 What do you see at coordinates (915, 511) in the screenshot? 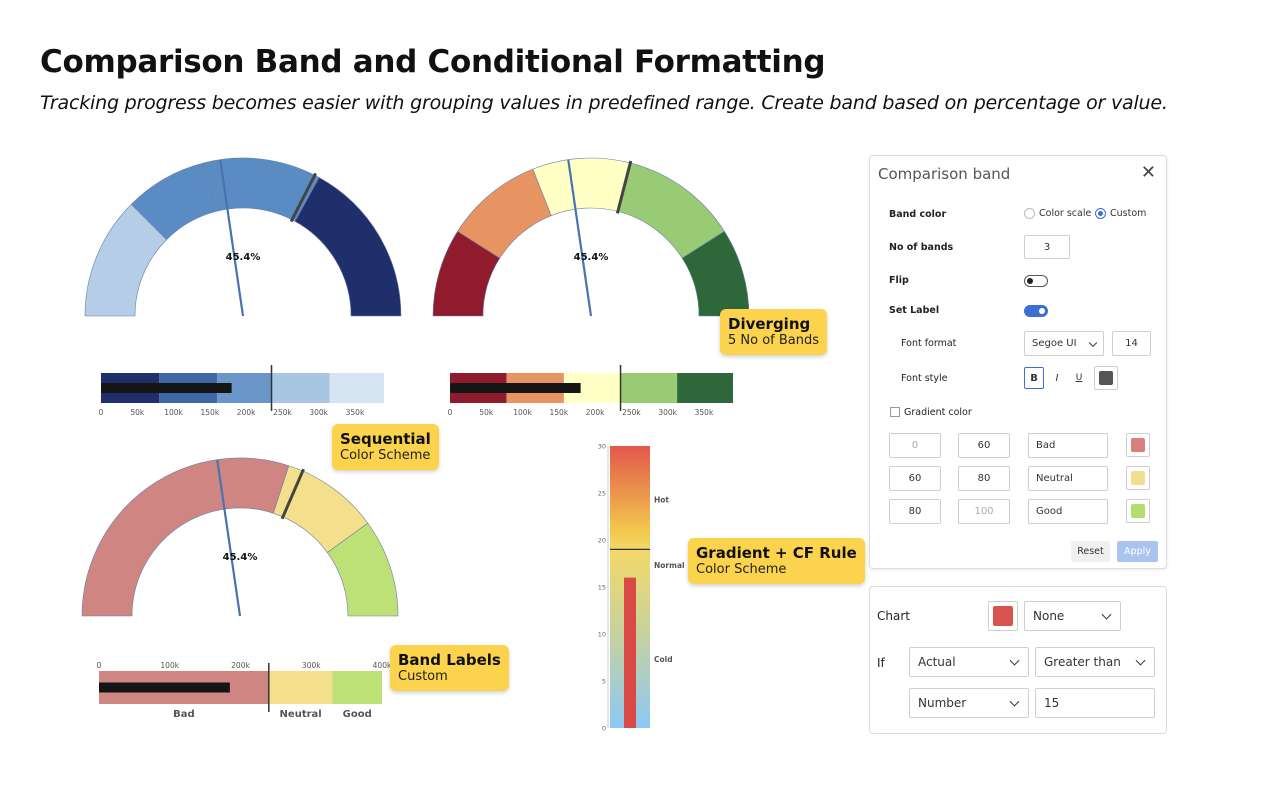
I see `band-row-3-from: 80` at bounding box center [915, 511].